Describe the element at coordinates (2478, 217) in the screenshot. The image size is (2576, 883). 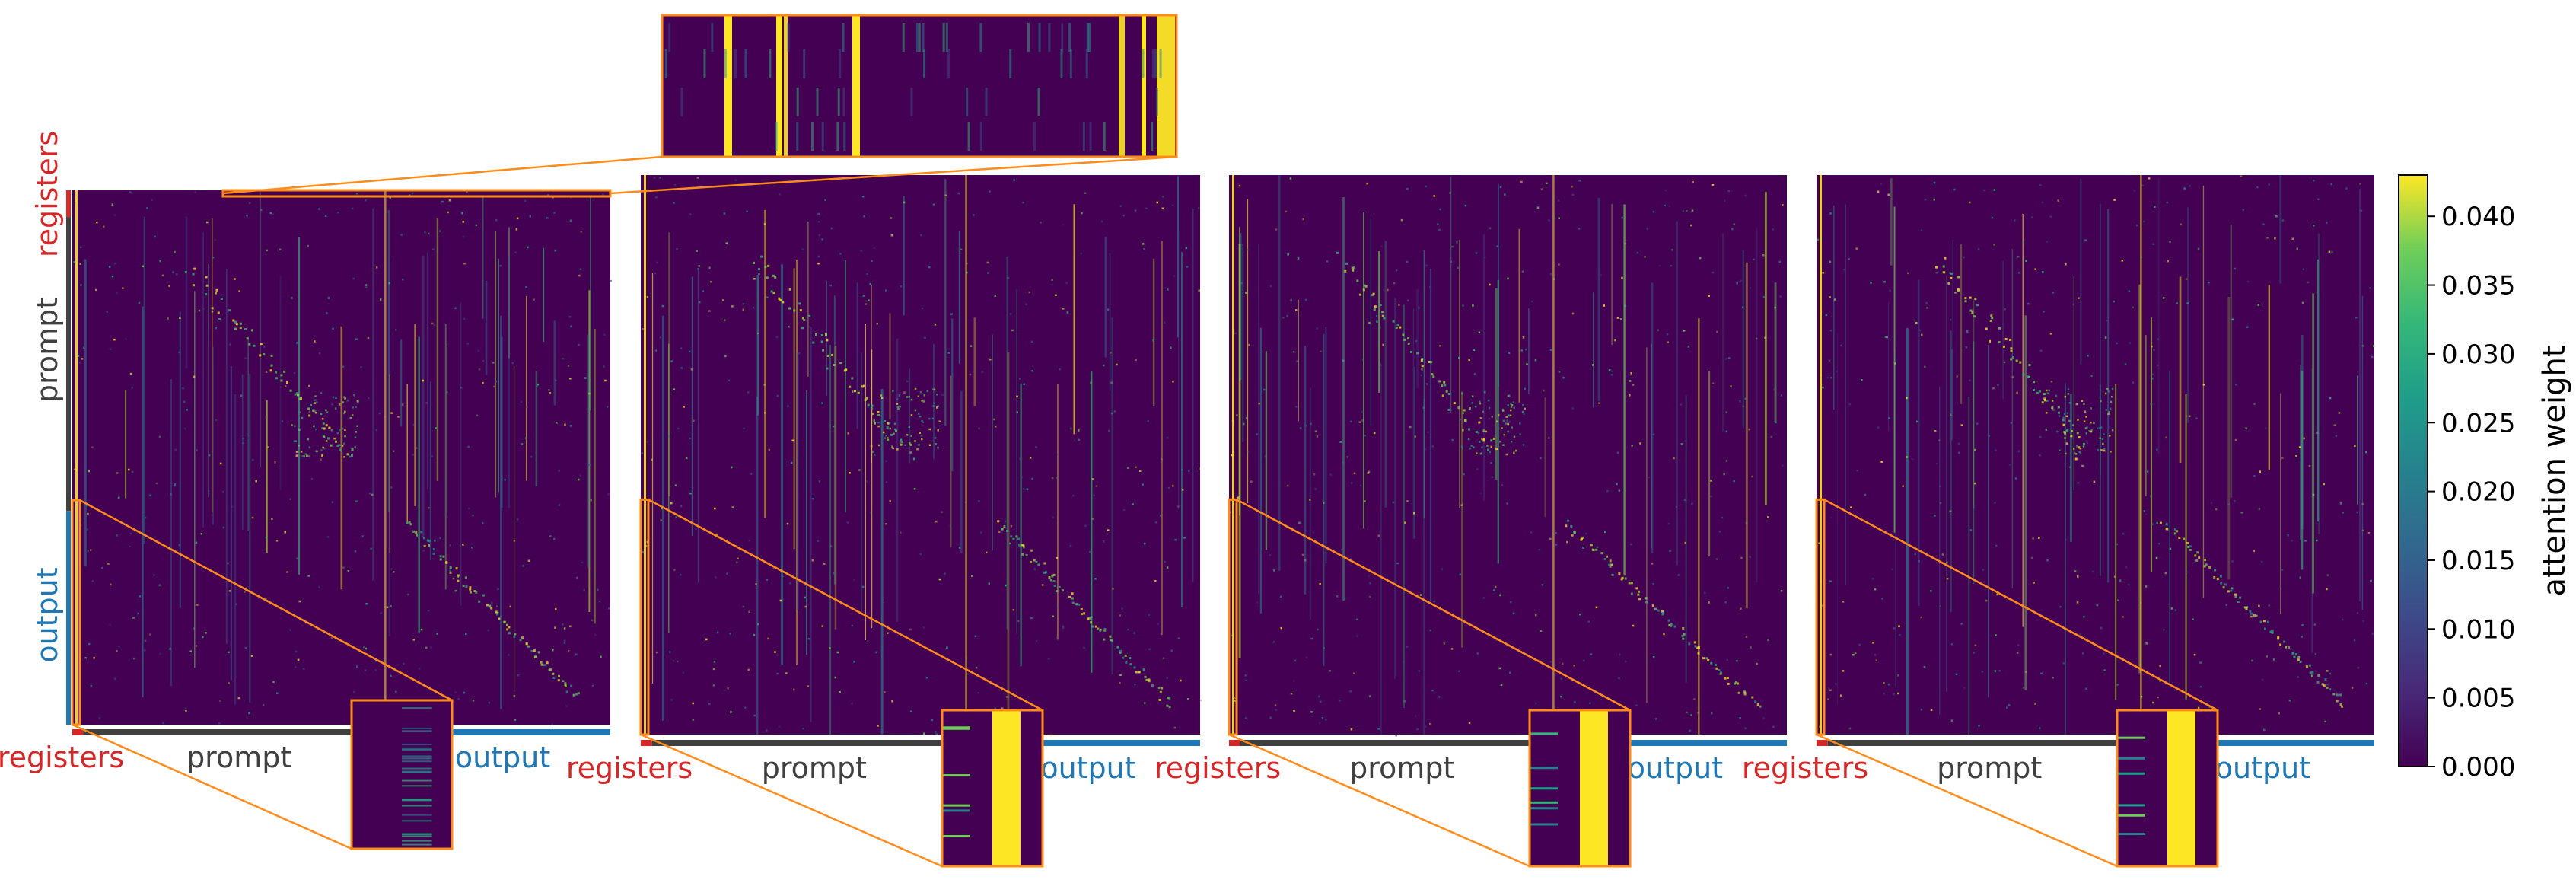
I see `colorbar-tick-label: 0.040` at that location.